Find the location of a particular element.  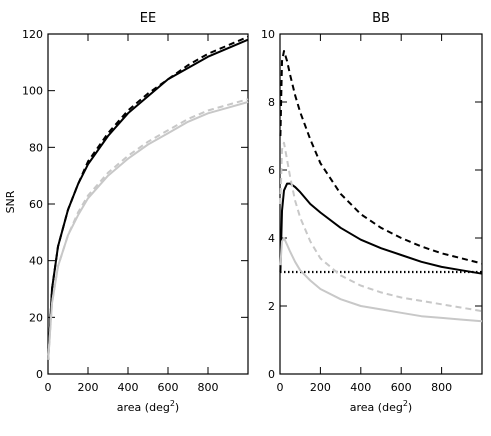

bb-y-tick-label: 6 is located at coordinates (271, 170).